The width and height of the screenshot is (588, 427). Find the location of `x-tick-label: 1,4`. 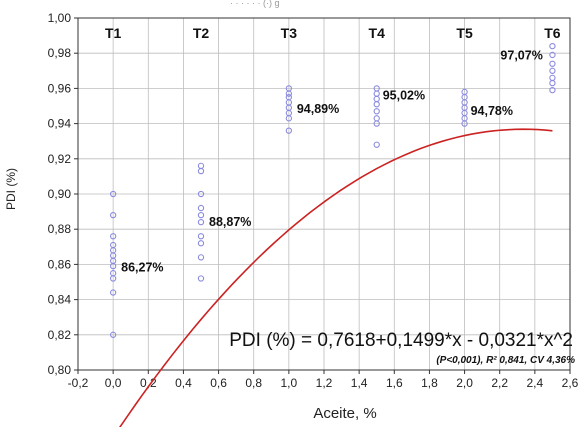

x-tick-label: 1,4 is located at coordinates (359, 383).